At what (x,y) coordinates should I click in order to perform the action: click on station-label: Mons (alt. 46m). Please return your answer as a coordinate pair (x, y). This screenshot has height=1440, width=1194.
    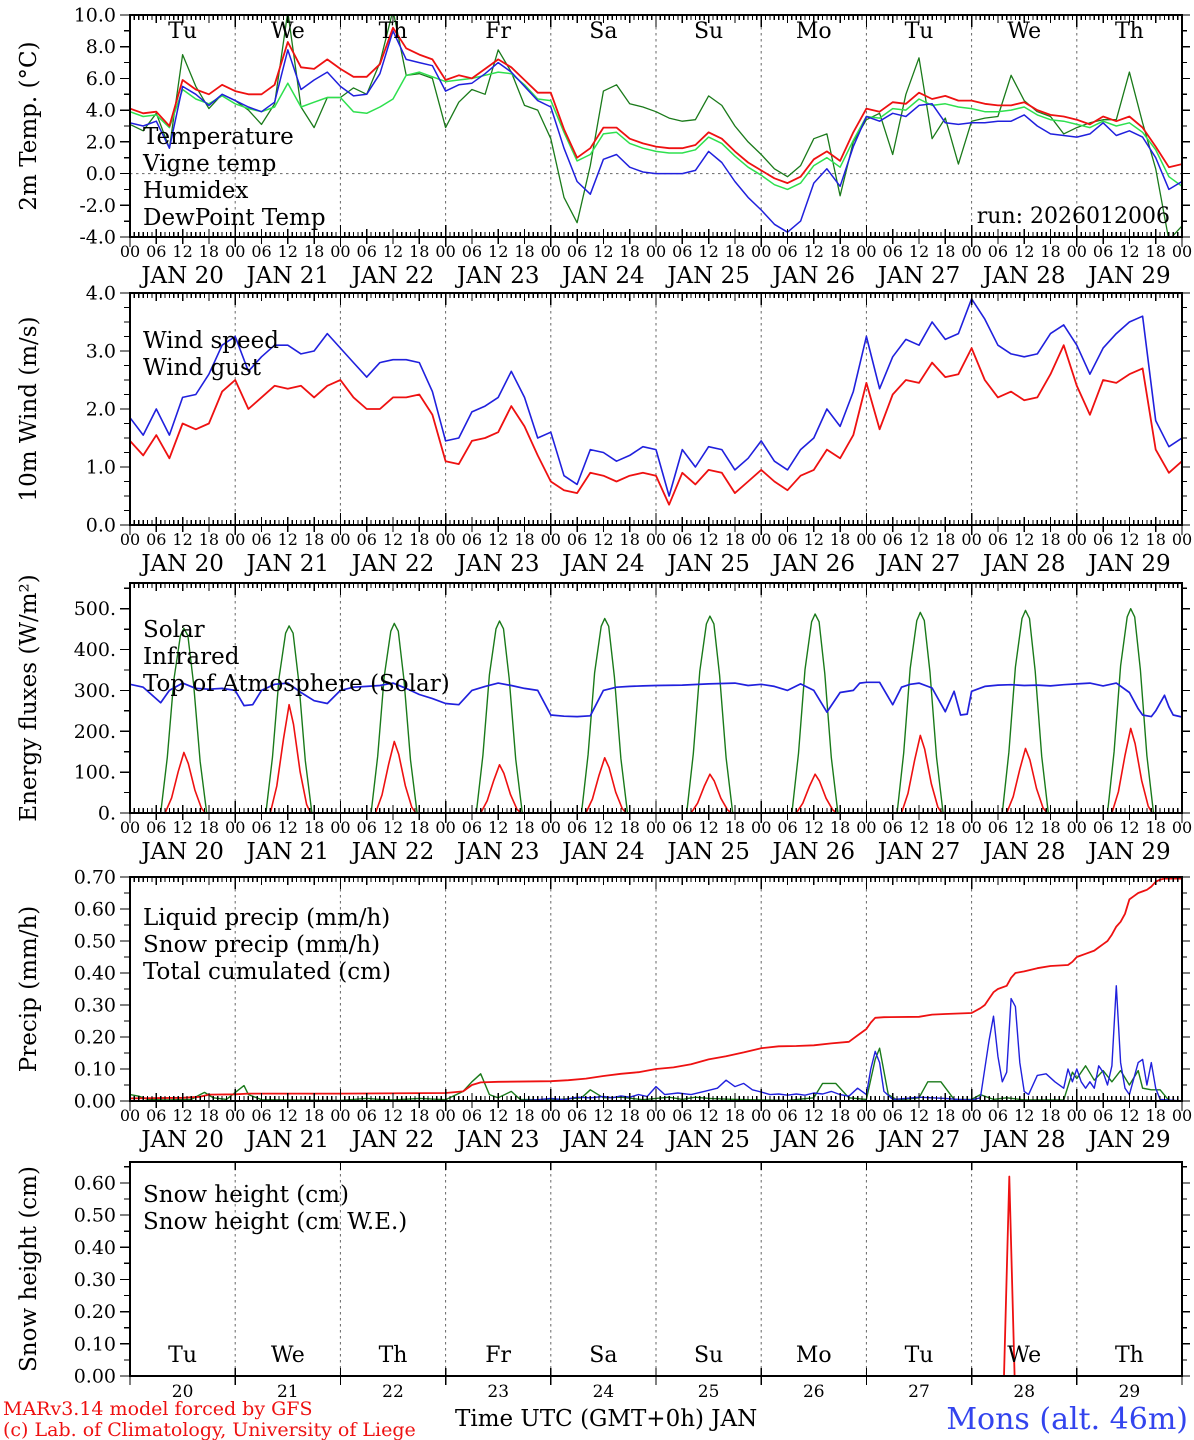
    Looking at the image, I should click on (1067, 1419).